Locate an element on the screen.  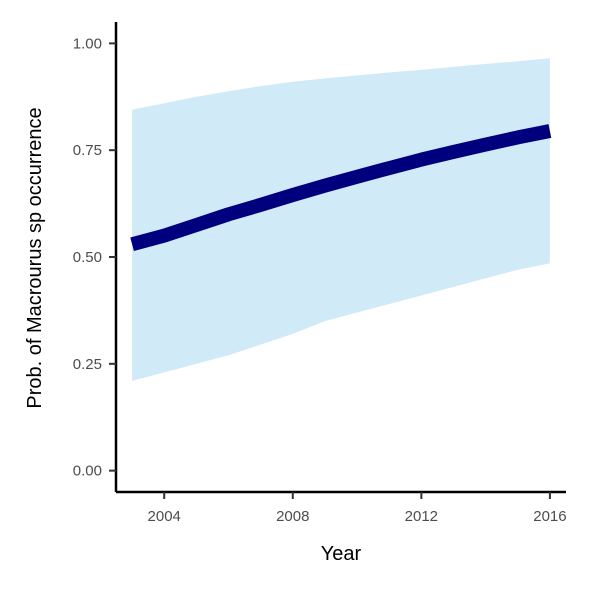
y-axis-title: Prob. of Macrourus sp occurrence is located at coordinates (35, 257).